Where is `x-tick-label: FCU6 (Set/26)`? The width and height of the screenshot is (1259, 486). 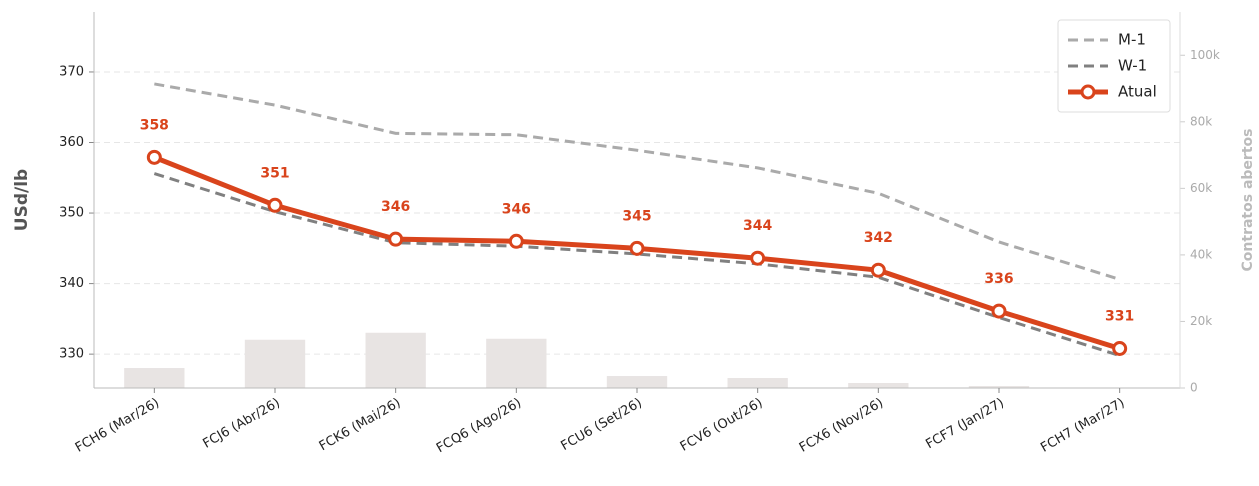
x-tick-label: FCU6 (Set/26) is located at coordinates (602, 425).